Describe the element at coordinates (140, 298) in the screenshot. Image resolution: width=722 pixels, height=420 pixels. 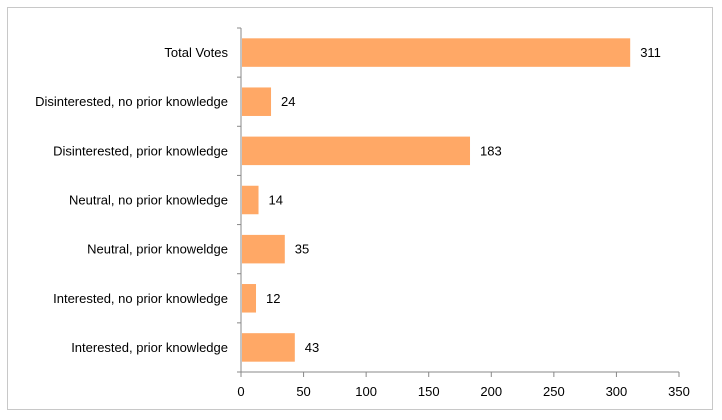
I see `category-label: Interested, no prior knowledge` at that location.